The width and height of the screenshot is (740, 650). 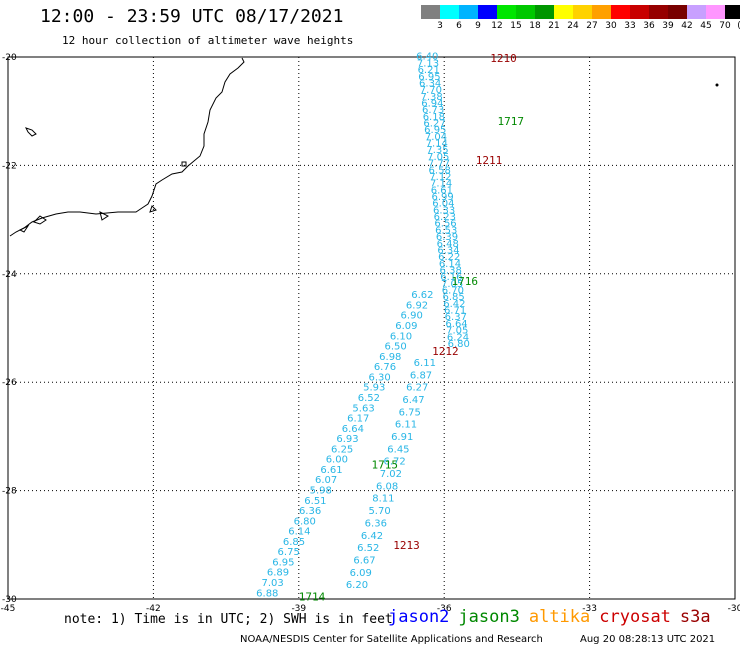 I want to click on wave-height-value: 6.42, so click(x=454, y=304).